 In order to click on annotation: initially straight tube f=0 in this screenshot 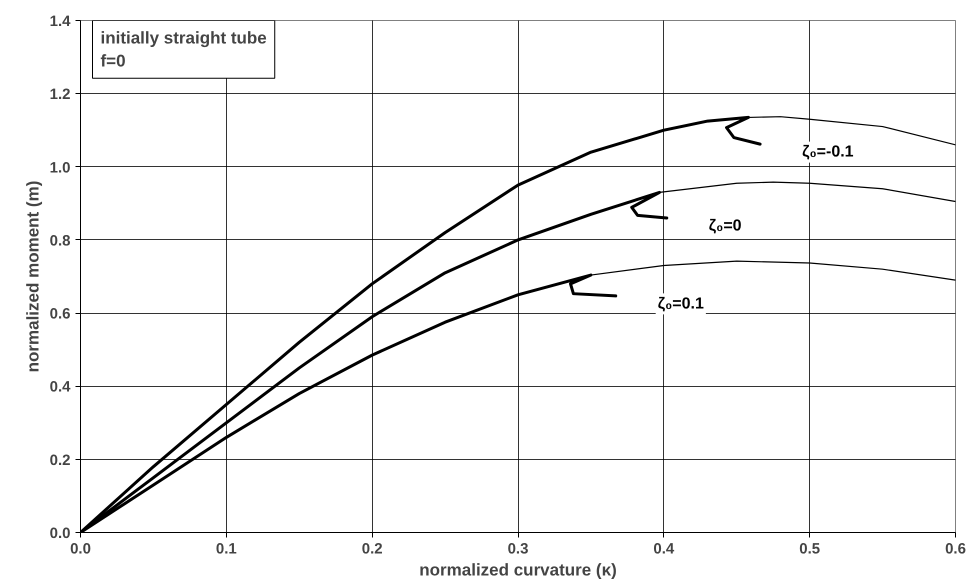, I will do `click(183, 49)`.